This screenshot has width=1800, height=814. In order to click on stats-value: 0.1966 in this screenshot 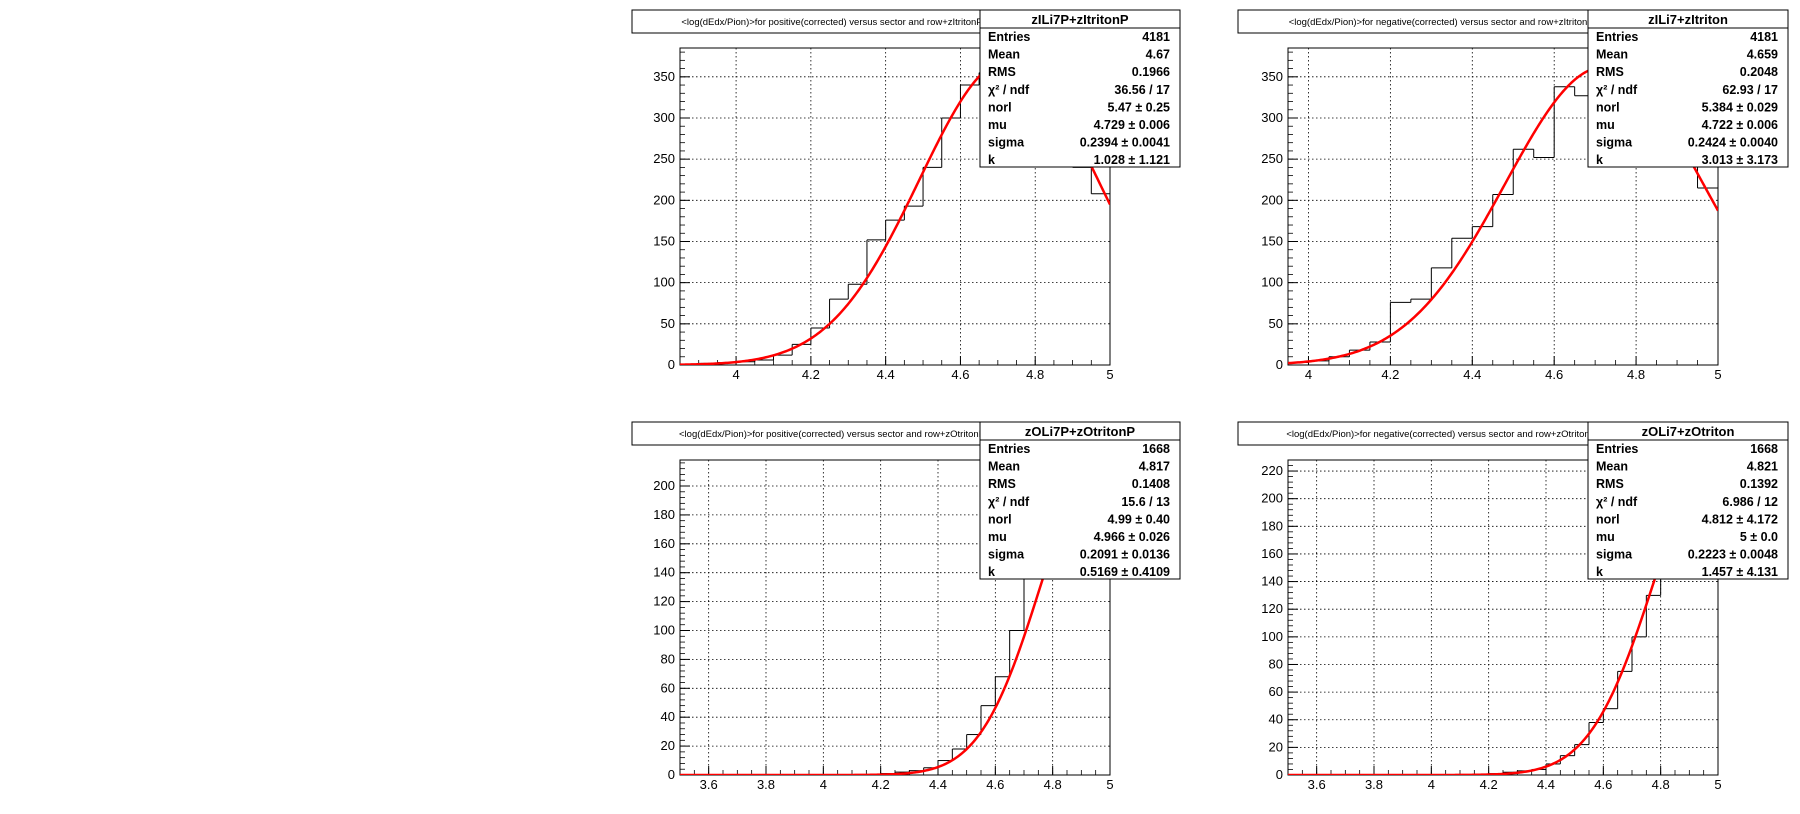, I will do `click(1151, 72)`.